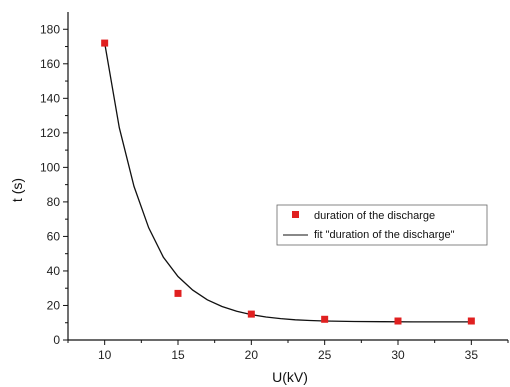 This screenshot has width=510, height=387. What do you see at coordinates (178, 355) in the screenshot?
I see `x-tick-label: 15` at bounding box center [178, 355].